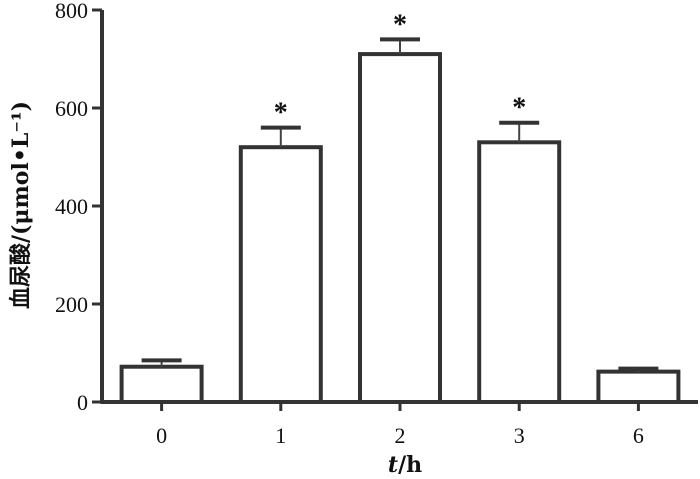 This screenshot has width=700, height=479. I want to click on y-tick-label-800: 800, so click(71, 11).